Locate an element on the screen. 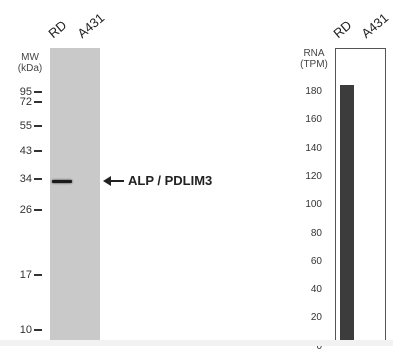 The height and width of the screenshot is (352, 393). mw-header: MW (kDa) is located at coordinates (30, 63).